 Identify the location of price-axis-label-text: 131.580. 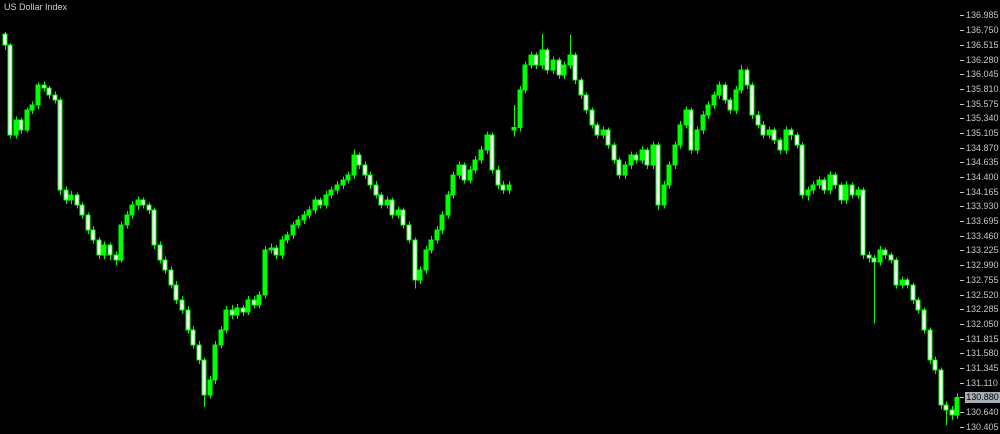
(982, 353).